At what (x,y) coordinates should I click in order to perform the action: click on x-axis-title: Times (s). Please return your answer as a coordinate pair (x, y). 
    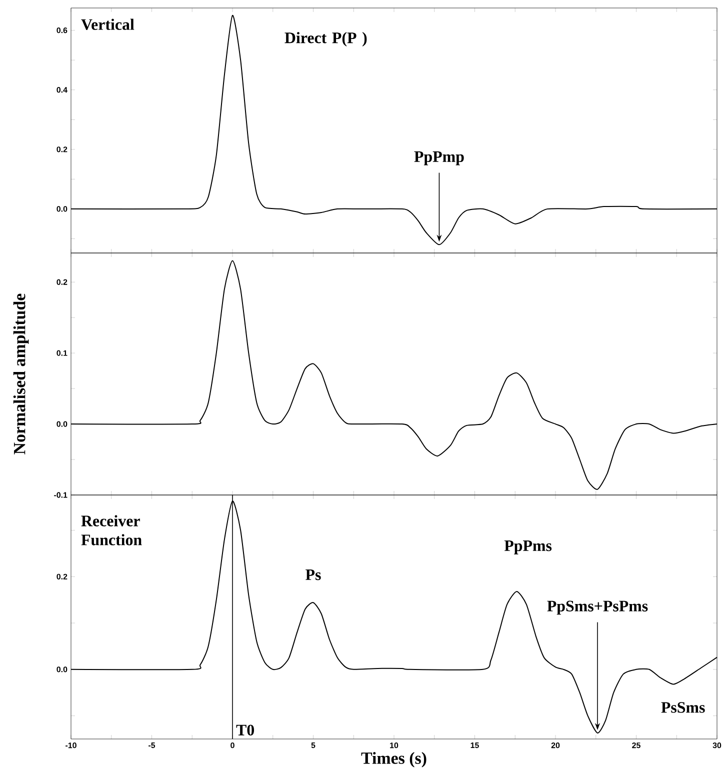
    Looking at the image, I should click on (393, 760).